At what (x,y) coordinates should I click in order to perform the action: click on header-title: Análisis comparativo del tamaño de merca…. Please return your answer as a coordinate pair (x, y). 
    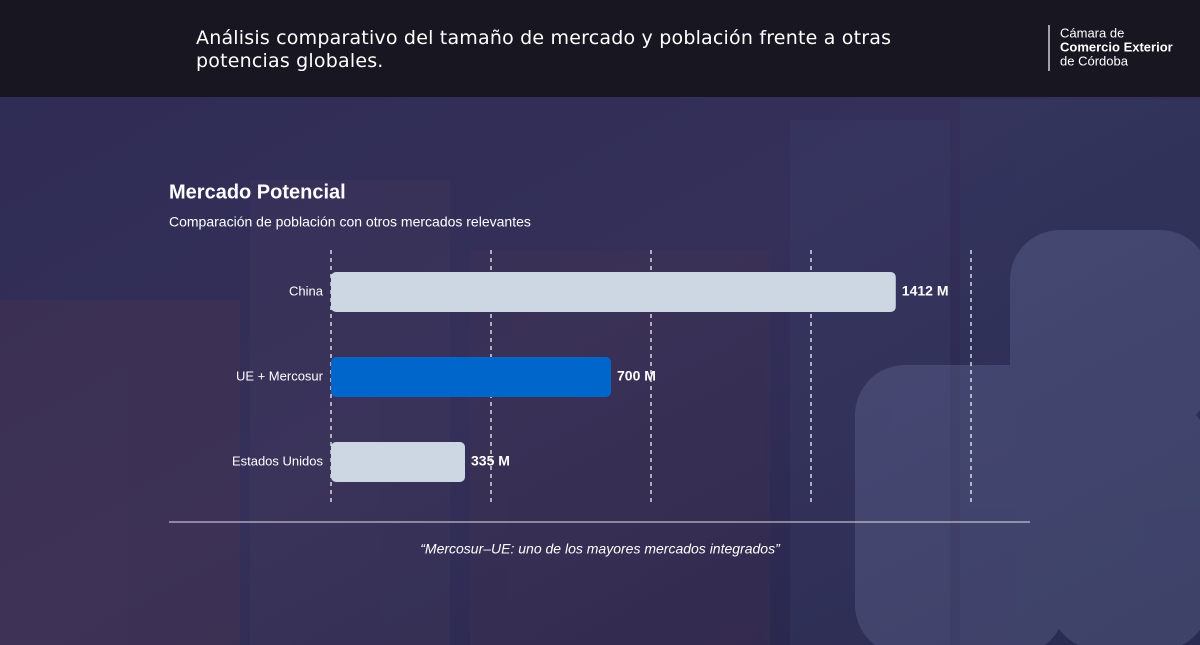
    Looking at the image, I should click on (544, 49).